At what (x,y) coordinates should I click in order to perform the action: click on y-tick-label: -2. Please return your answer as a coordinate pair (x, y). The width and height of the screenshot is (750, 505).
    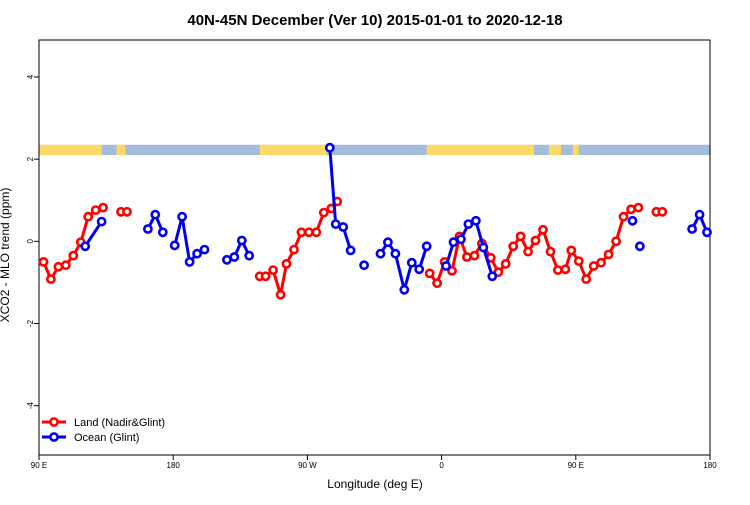
    Looking at the image, I should click on (30, 323).